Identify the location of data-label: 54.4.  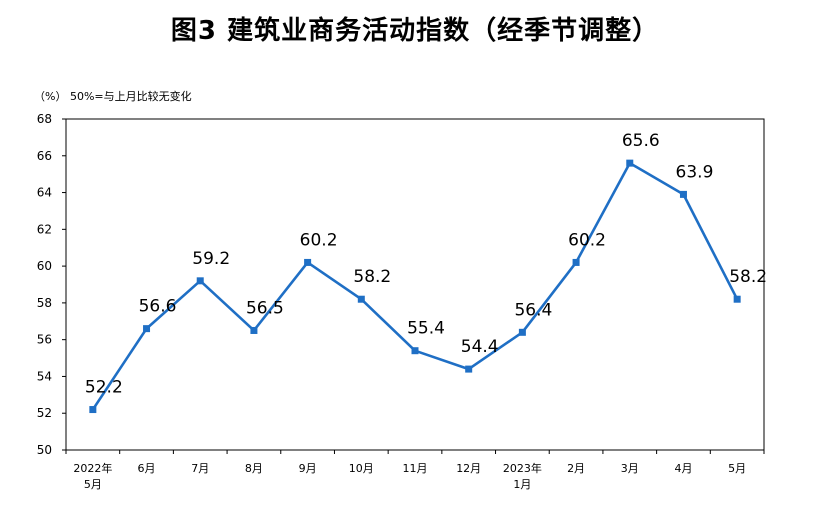
(480, 347).